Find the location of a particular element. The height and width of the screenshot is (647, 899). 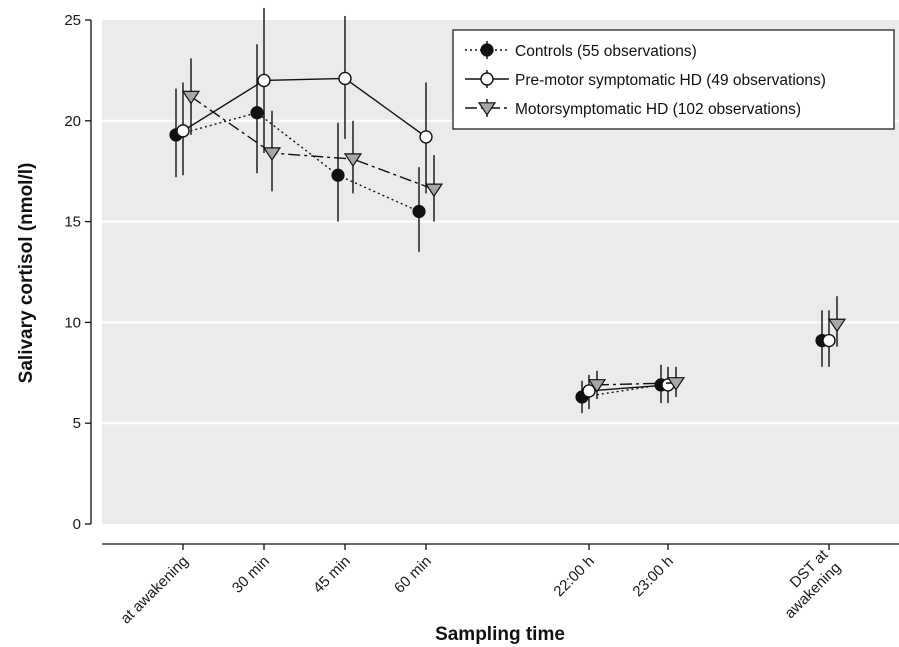

x-tick-label-2: 45 min is located at coordinates (332, 575).